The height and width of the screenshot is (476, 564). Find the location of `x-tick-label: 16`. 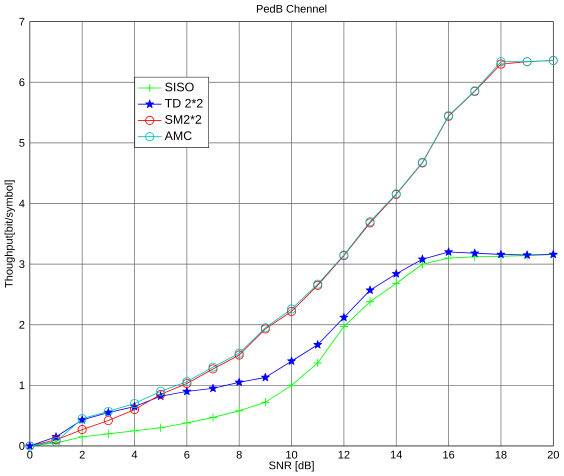

x-tick-label: 16 is located at coordinates (448, 454).